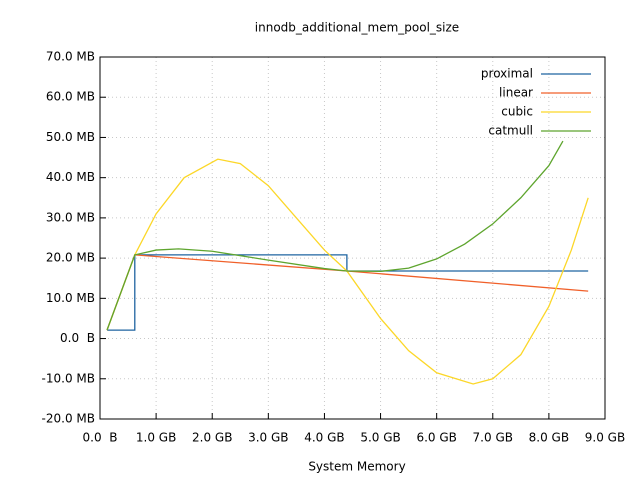 Image resolution: width=640 pixels, height=480 pixels. I want to click on y-tick-label: 0.0 B, so click(77, 338).